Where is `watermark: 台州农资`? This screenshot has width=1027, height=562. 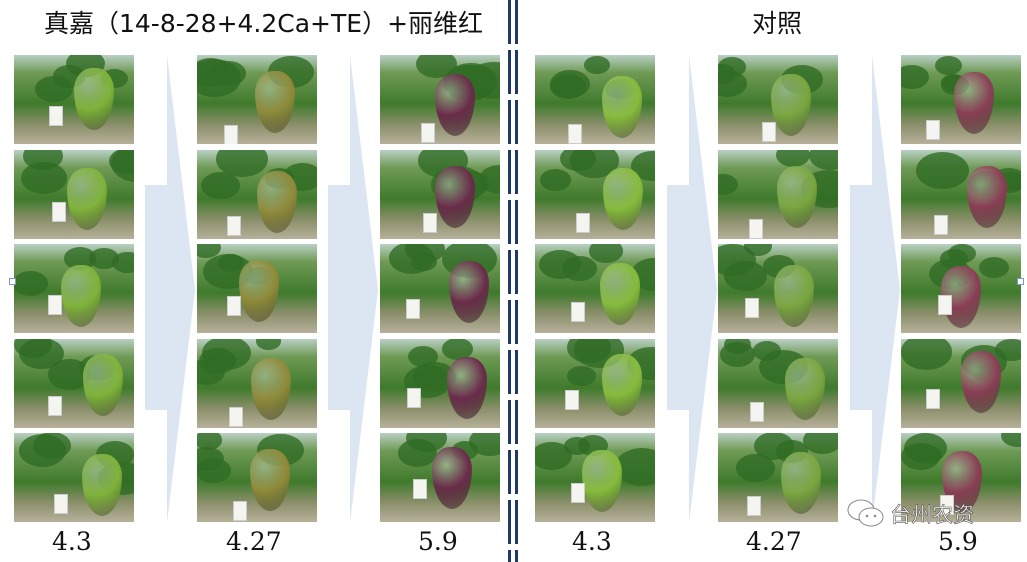 watermark: 台州农资 is located at coordinates (910, 514).